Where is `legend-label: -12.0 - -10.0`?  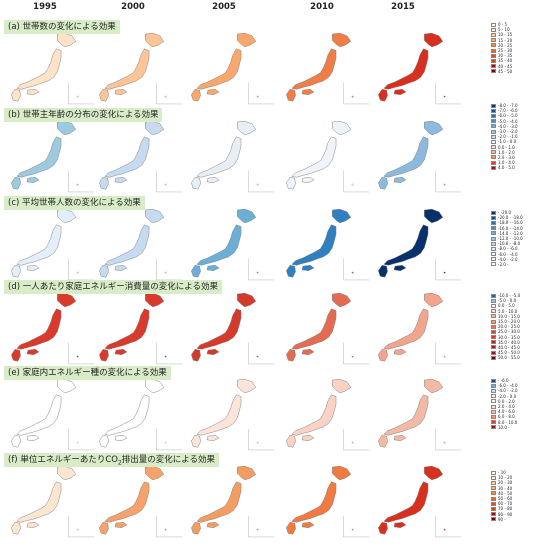 legend-label: -12.0 - -10.0 is located at coordinates (510, 238).